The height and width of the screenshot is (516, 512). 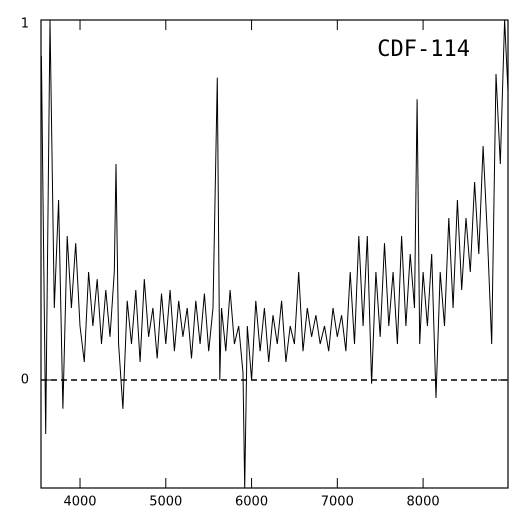 I want to click on x-tick-label: 5000, so click(x=165, y=502).